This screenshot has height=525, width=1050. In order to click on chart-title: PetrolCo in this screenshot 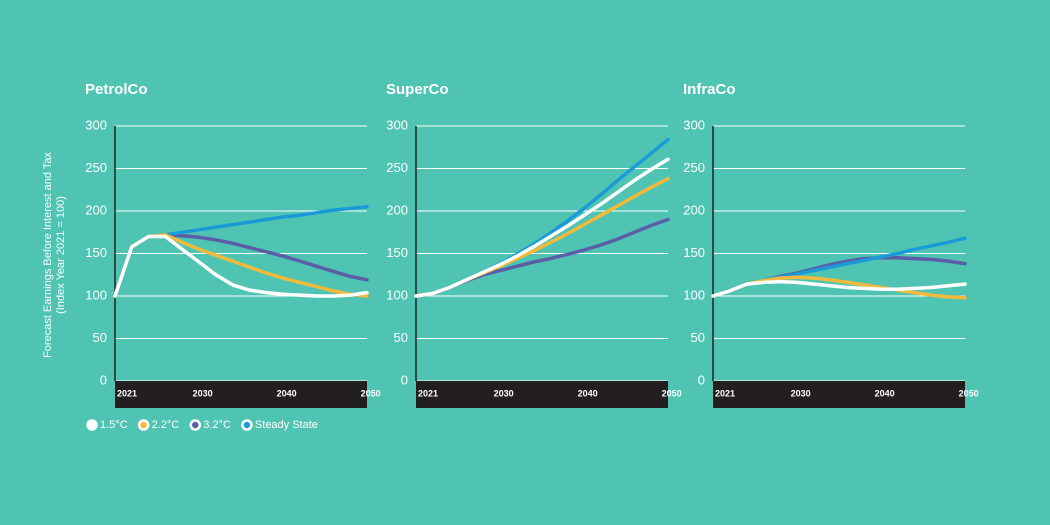, I will do `click(116, 89)`.